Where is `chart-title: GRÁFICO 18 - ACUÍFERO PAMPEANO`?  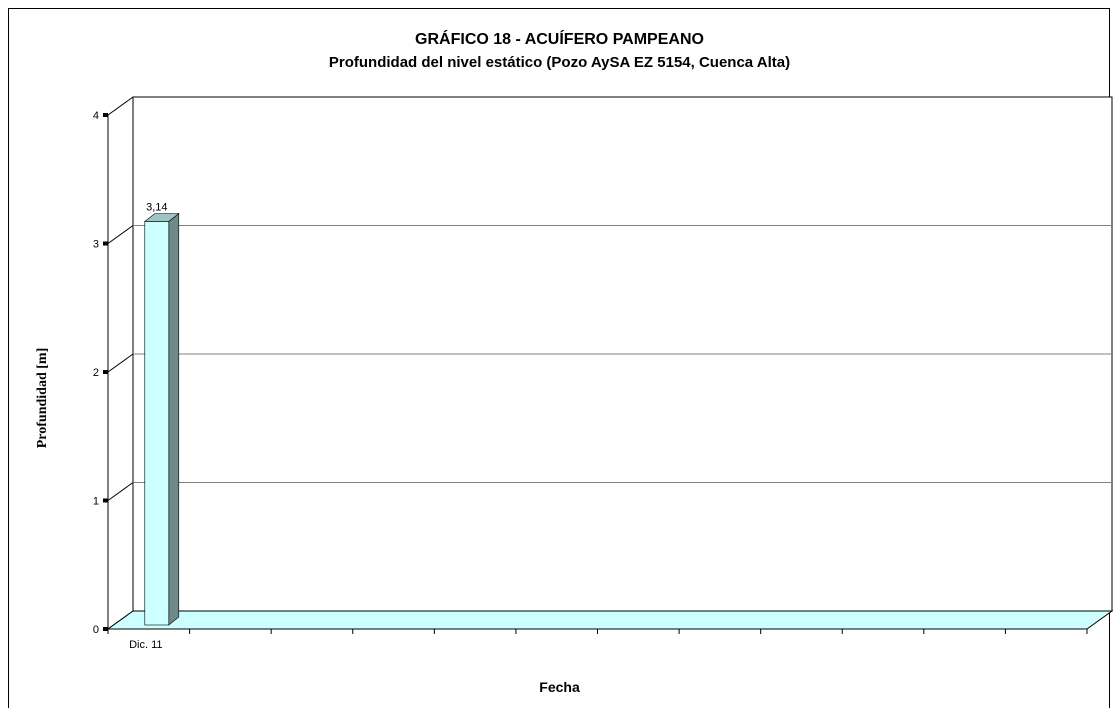 chart-title: GRÁFICO 18 - ACUÍFERO PAMPEANO is located at coordinates (559, 39).